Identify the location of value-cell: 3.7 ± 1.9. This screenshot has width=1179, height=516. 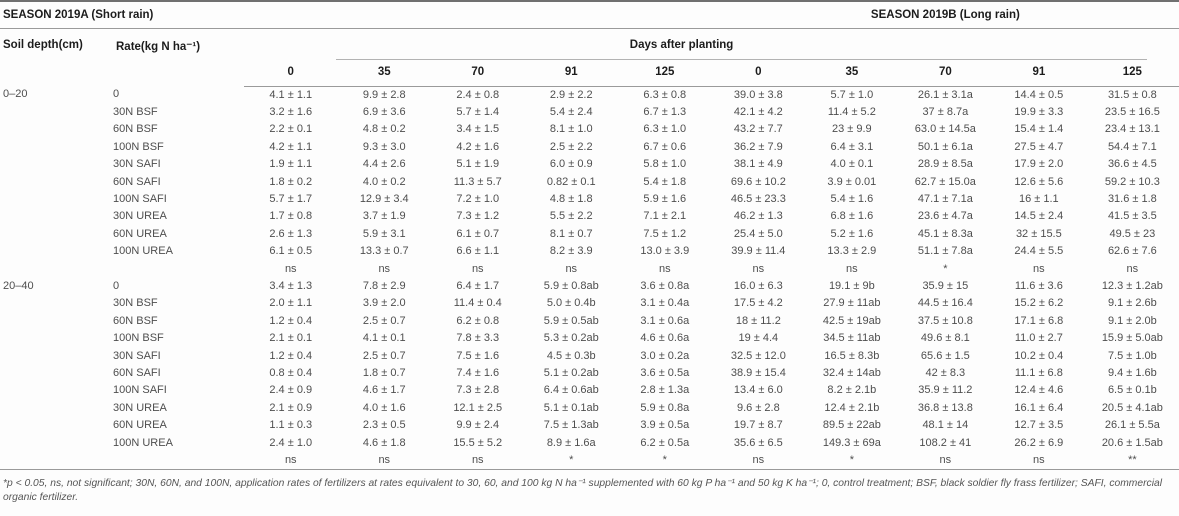
(384, 216).